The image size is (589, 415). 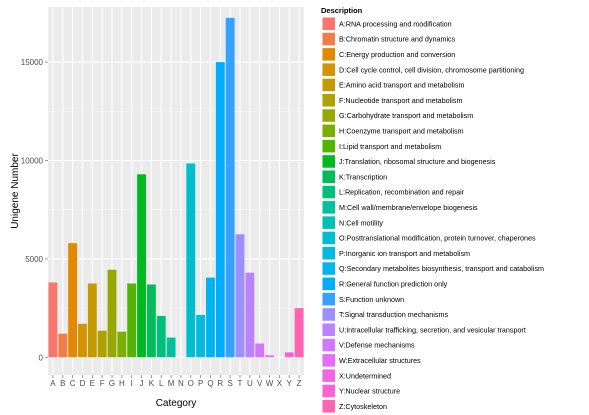 I want to click on bar-C, so click(x=73, y=300).